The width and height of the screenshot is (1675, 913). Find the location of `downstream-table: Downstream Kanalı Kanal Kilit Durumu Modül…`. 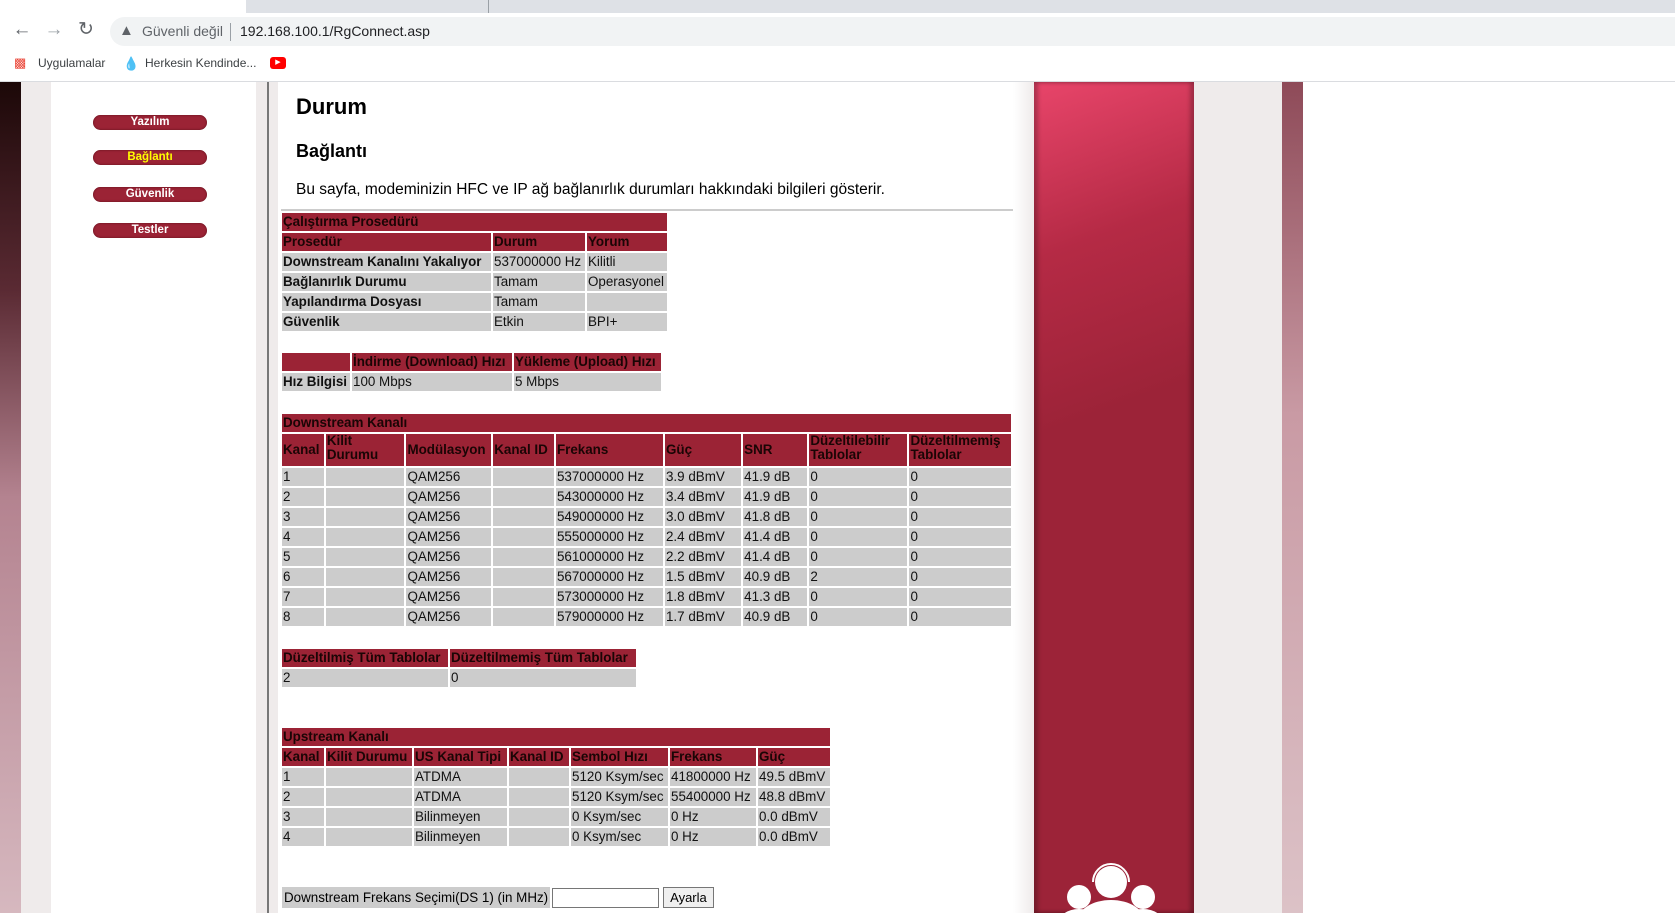

downstream-table: Downstream Kanalı Kanal Kilit Durumu Modül… is located at coordinates (646, 520).